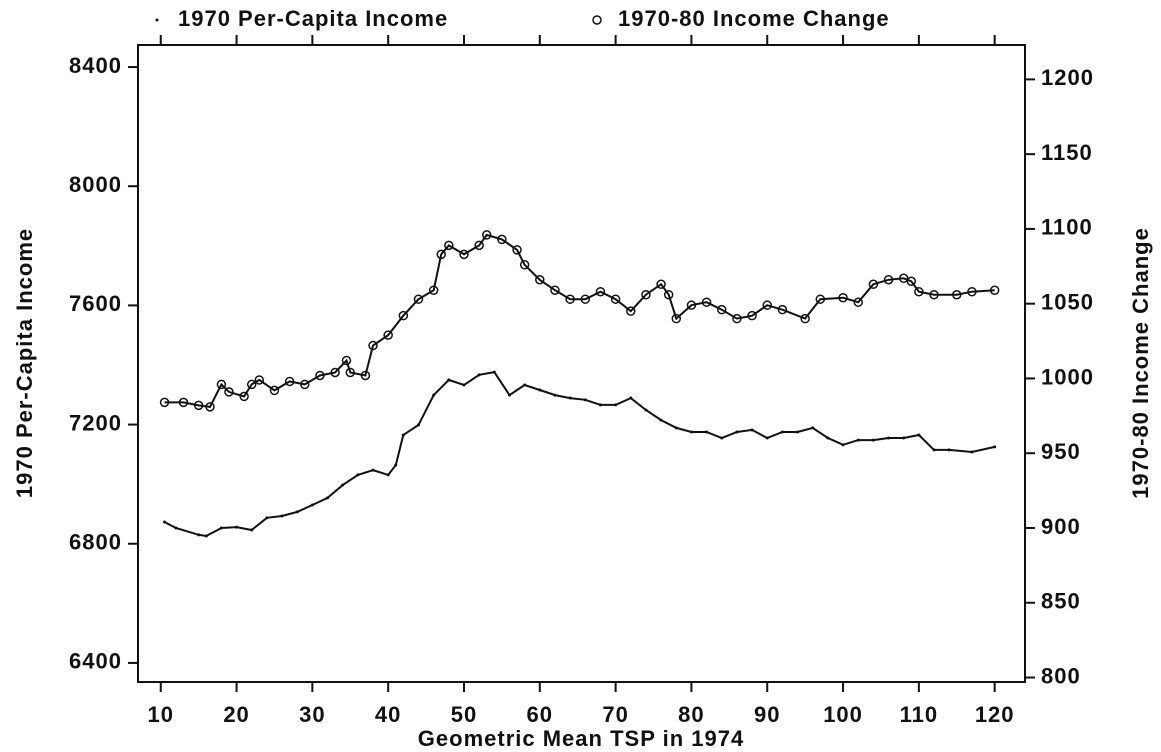 The width and height of the screenshot is (1161, 752). I want to click on y2-tick-label: 950, so click(1061, 451).